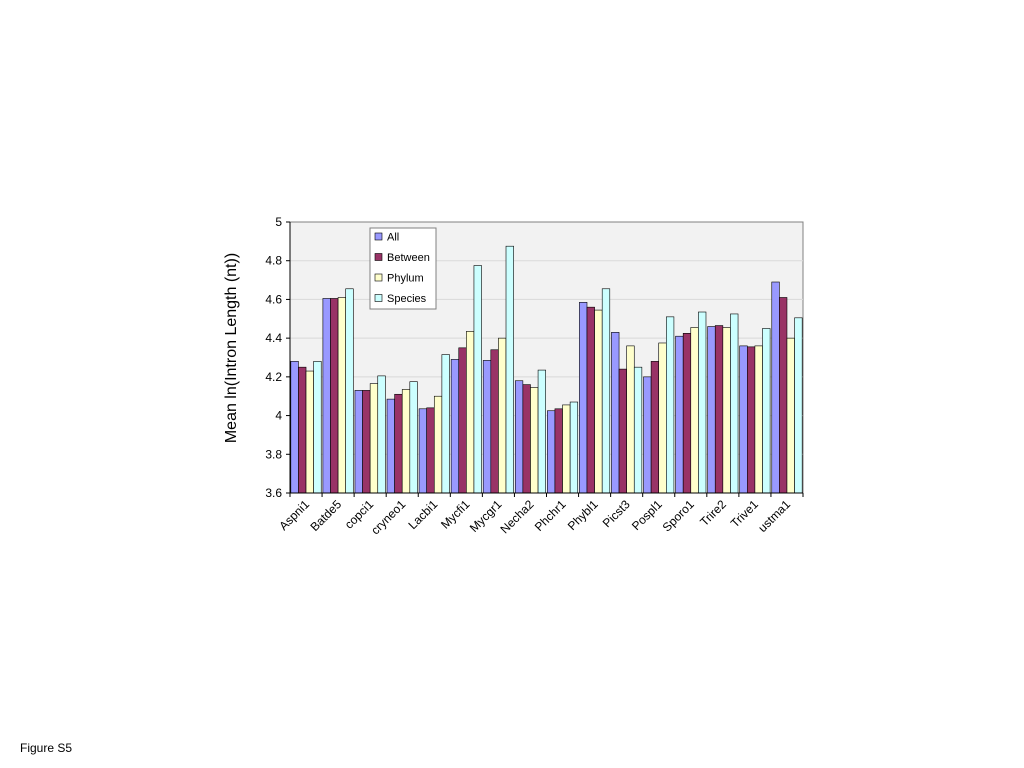 This screenshot has width=1024, height=768. Describe the element at coordinates (606, 391) in the screenshot. I see `bar-species-phybl1` at that location.